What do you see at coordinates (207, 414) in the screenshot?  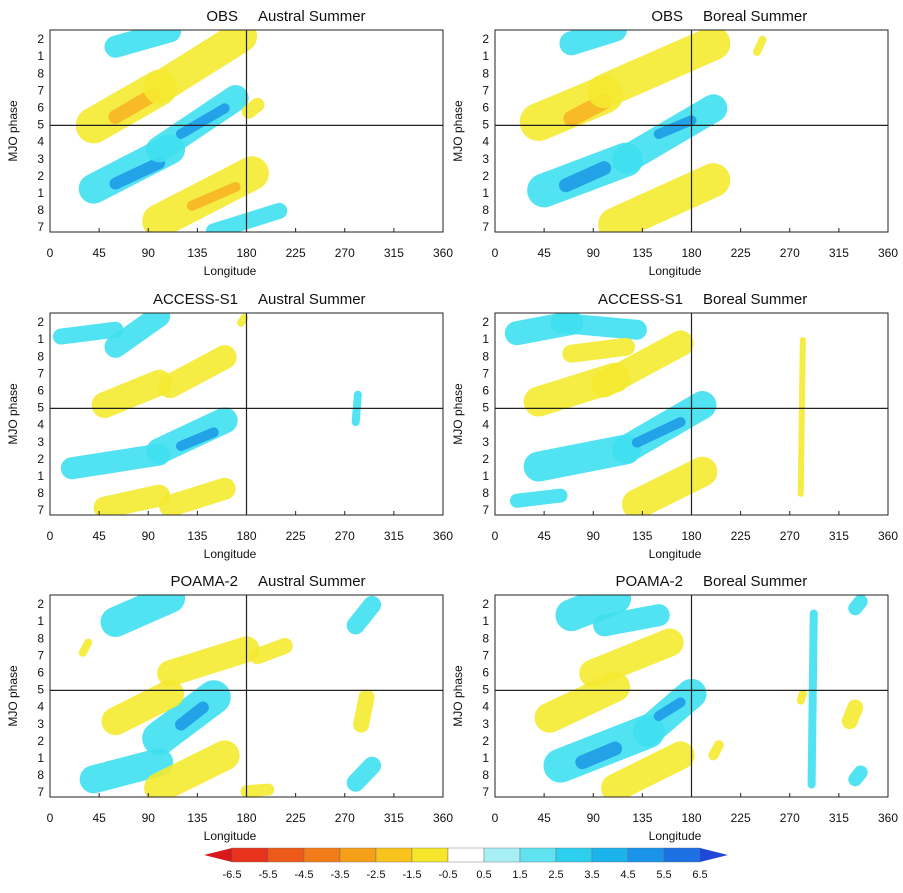 I see `panel` at bounding box center [207, 414].